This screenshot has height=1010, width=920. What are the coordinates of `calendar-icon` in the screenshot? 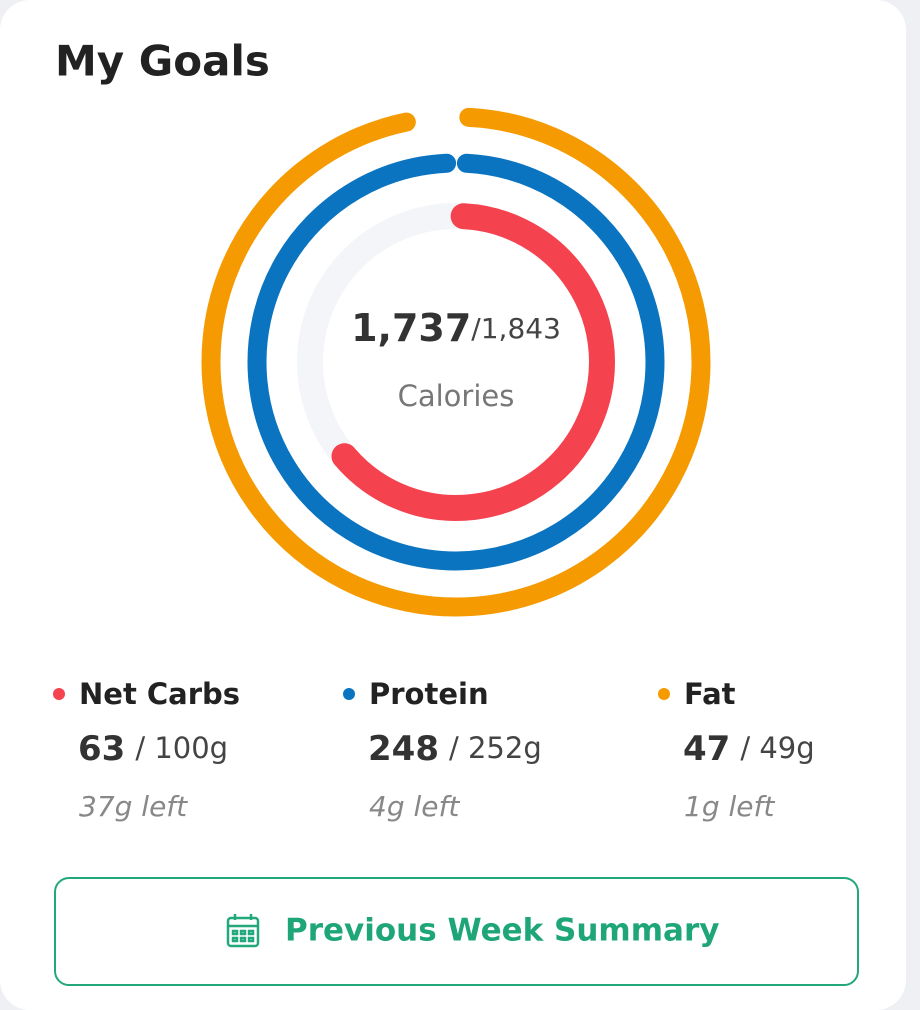 It's located at (243, 931).